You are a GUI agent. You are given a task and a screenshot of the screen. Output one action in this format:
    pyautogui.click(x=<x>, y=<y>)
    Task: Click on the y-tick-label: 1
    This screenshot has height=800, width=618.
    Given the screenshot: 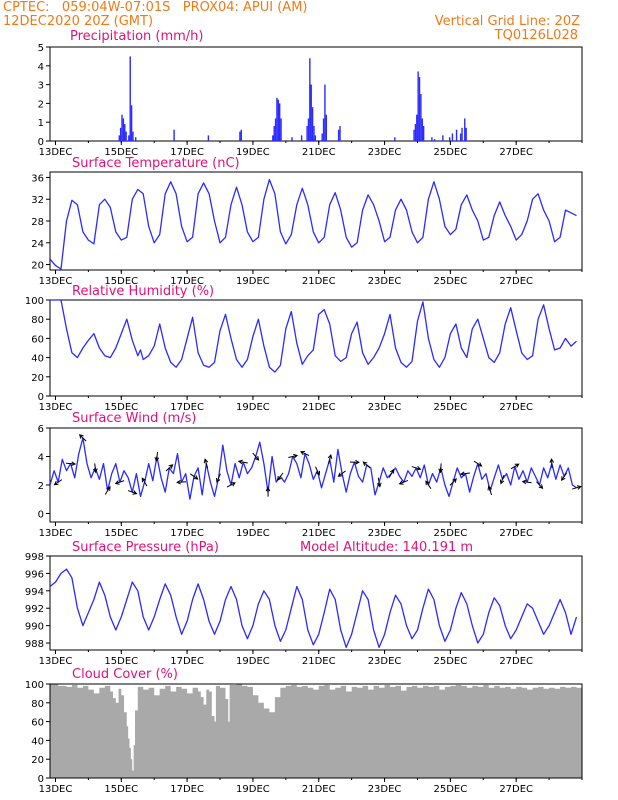 What is the action you would take?
    pyautogui.click(x=41, y=123)
    